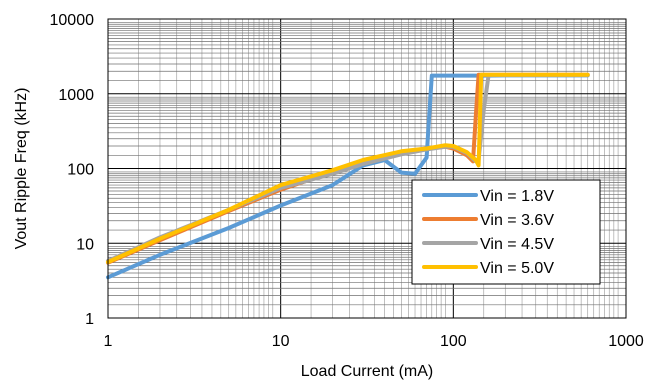  What do you see at coordinates (21, 169) in the screenshot?
I see `y-axis-title: Vout Ripple Freq (kHz)` at bounding box center [21, 169].